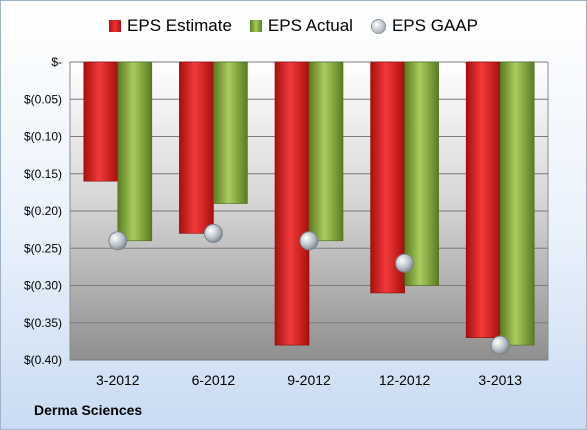 The width and height of the screenshot is (587, 430). Describe the element at coordinates (43, 99) in the screenshot. I see `y-tick-label: $(0.05)` at that location.